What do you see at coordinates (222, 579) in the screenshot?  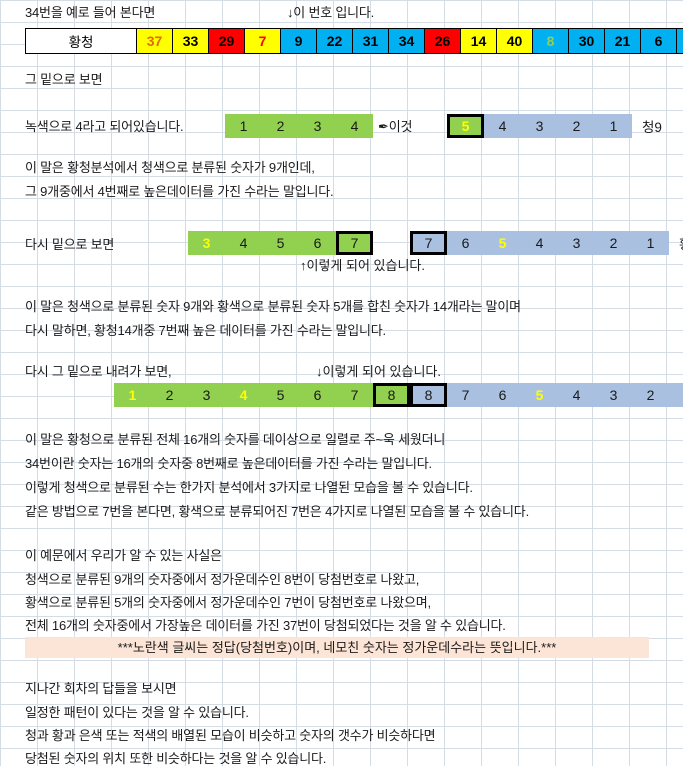 I see `paragraph-4-line-2: 청색으로 분류된 9개의 숫자중에서 정가운데수인 8번이 당첨번호로 나왔고,` at bounding box center [222, 579].